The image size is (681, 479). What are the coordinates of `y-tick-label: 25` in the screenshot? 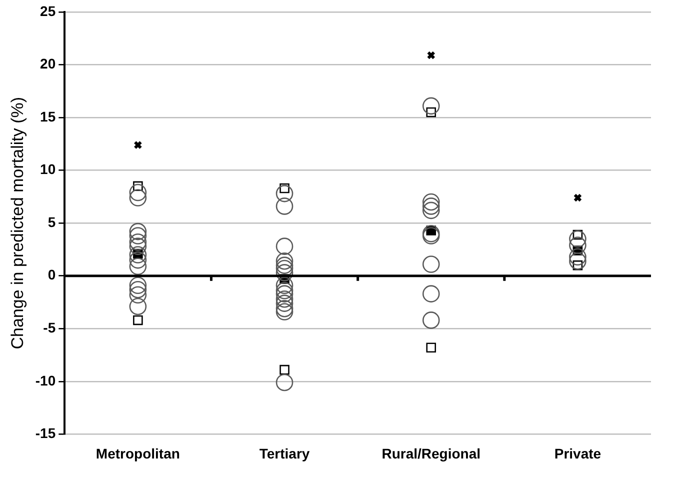 It's located at (48, 10).